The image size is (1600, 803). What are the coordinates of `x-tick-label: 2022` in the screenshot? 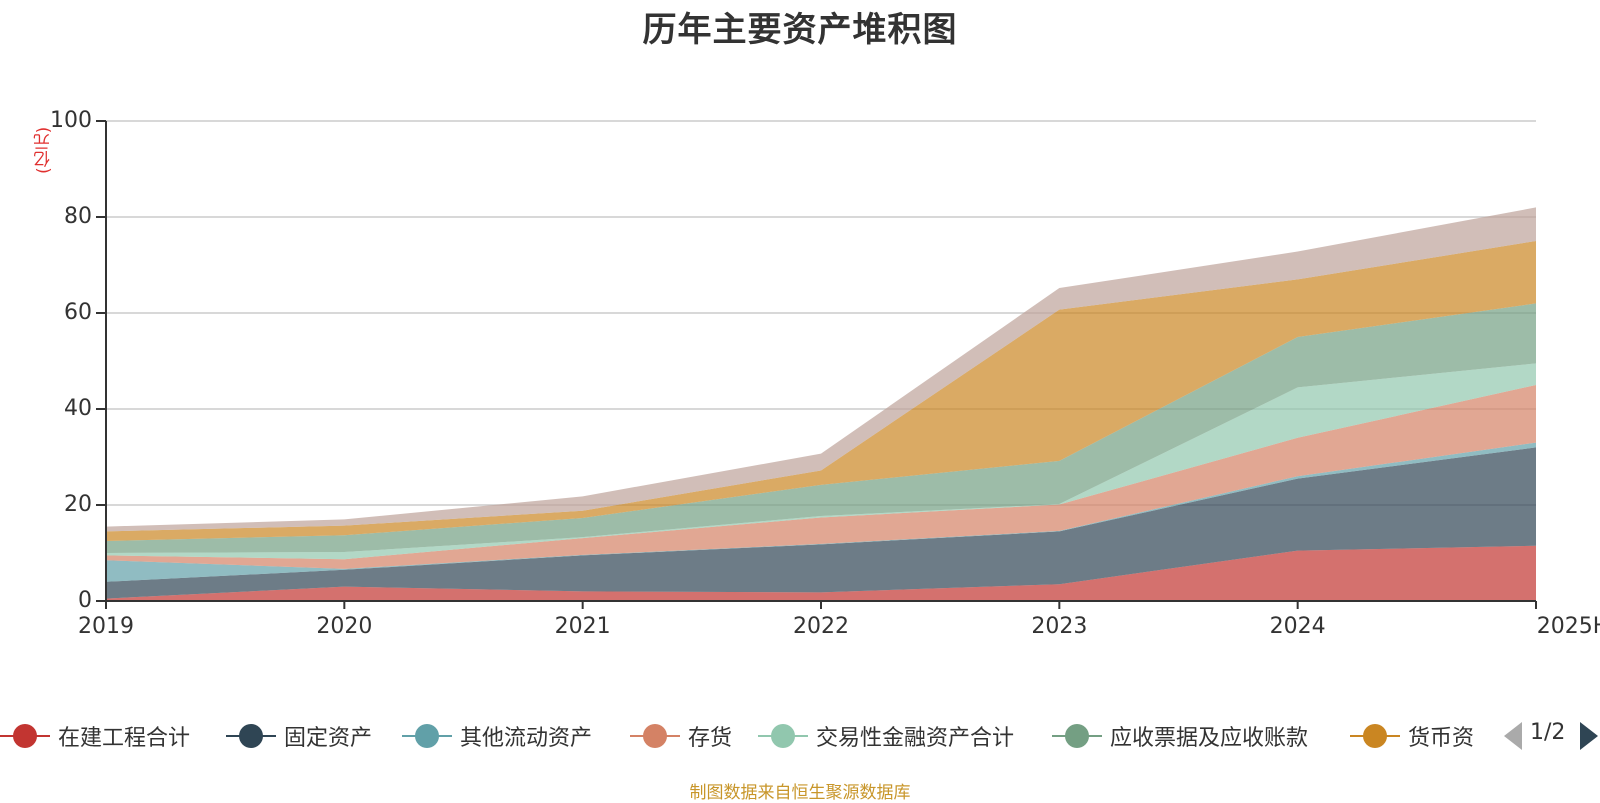 It's located at (821, 626).